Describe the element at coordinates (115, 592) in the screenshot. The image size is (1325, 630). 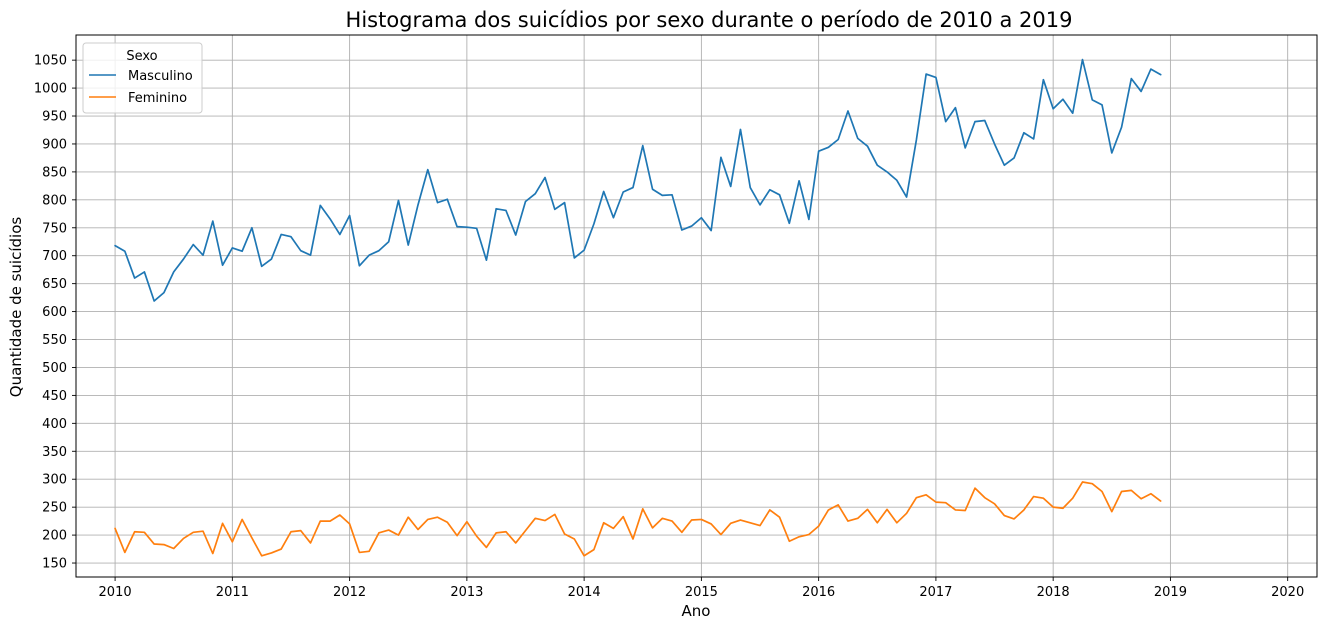
I see `x-tick-label: 2010` at that location.